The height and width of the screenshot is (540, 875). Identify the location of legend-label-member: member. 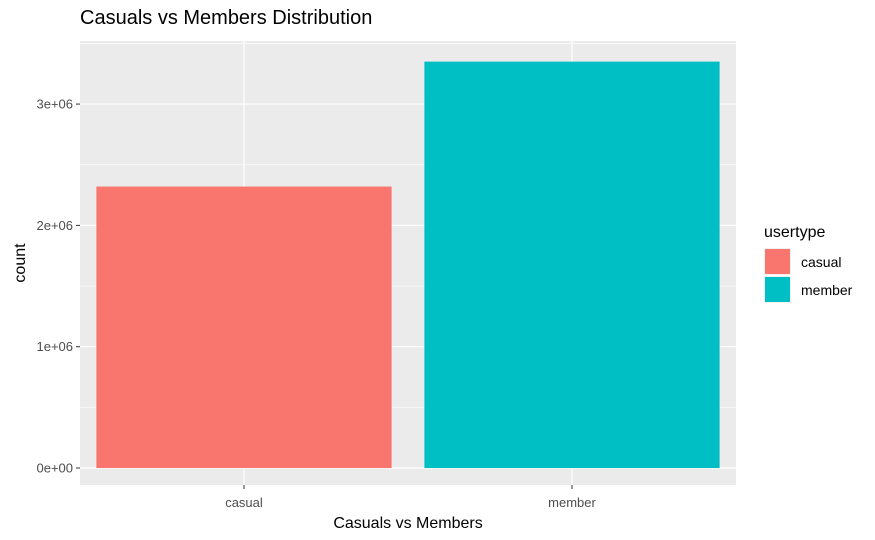
(827, 290).